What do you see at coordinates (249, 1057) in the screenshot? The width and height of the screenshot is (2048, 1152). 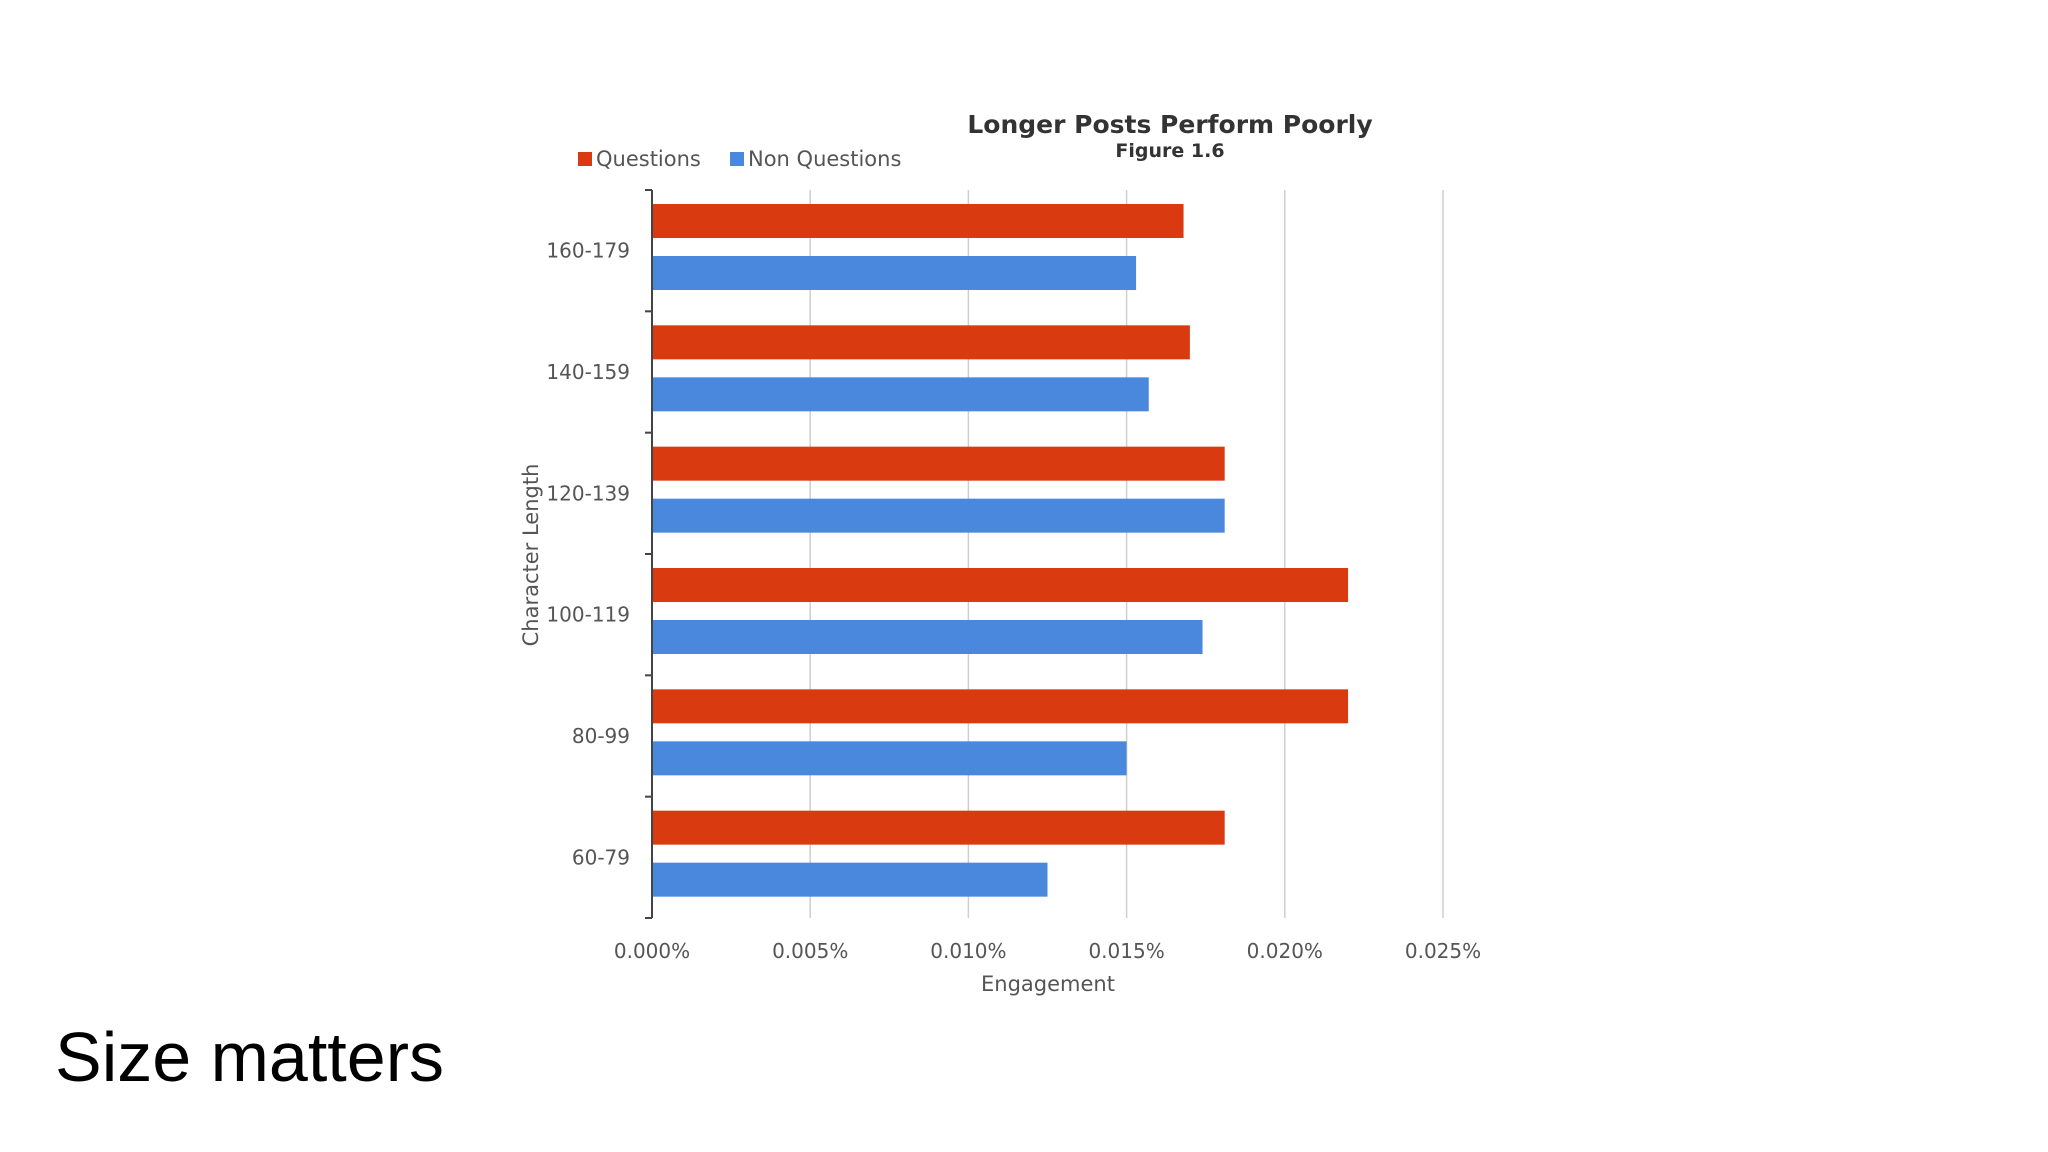 I see `slide-caption: Size matters` at bounding box center [249, 1057].